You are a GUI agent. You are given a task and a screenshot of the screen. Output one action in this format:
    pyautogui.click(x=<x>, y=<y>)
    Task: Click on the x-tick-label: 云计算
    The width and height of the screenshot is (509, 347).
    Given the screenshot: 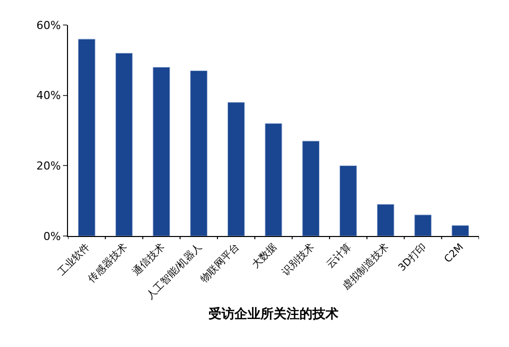 What is the action you would take?
    pyautogui.click(x=339, y=256)
    